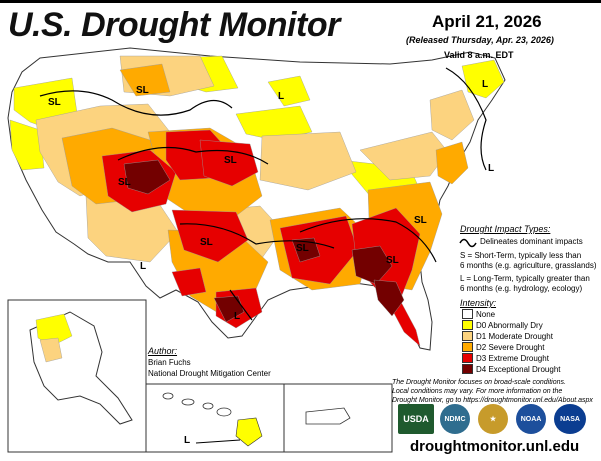 The height and width of the screenshot is (461, 601). I want to click on legend-label: D1 Moderate Drought, so click(514, 336).